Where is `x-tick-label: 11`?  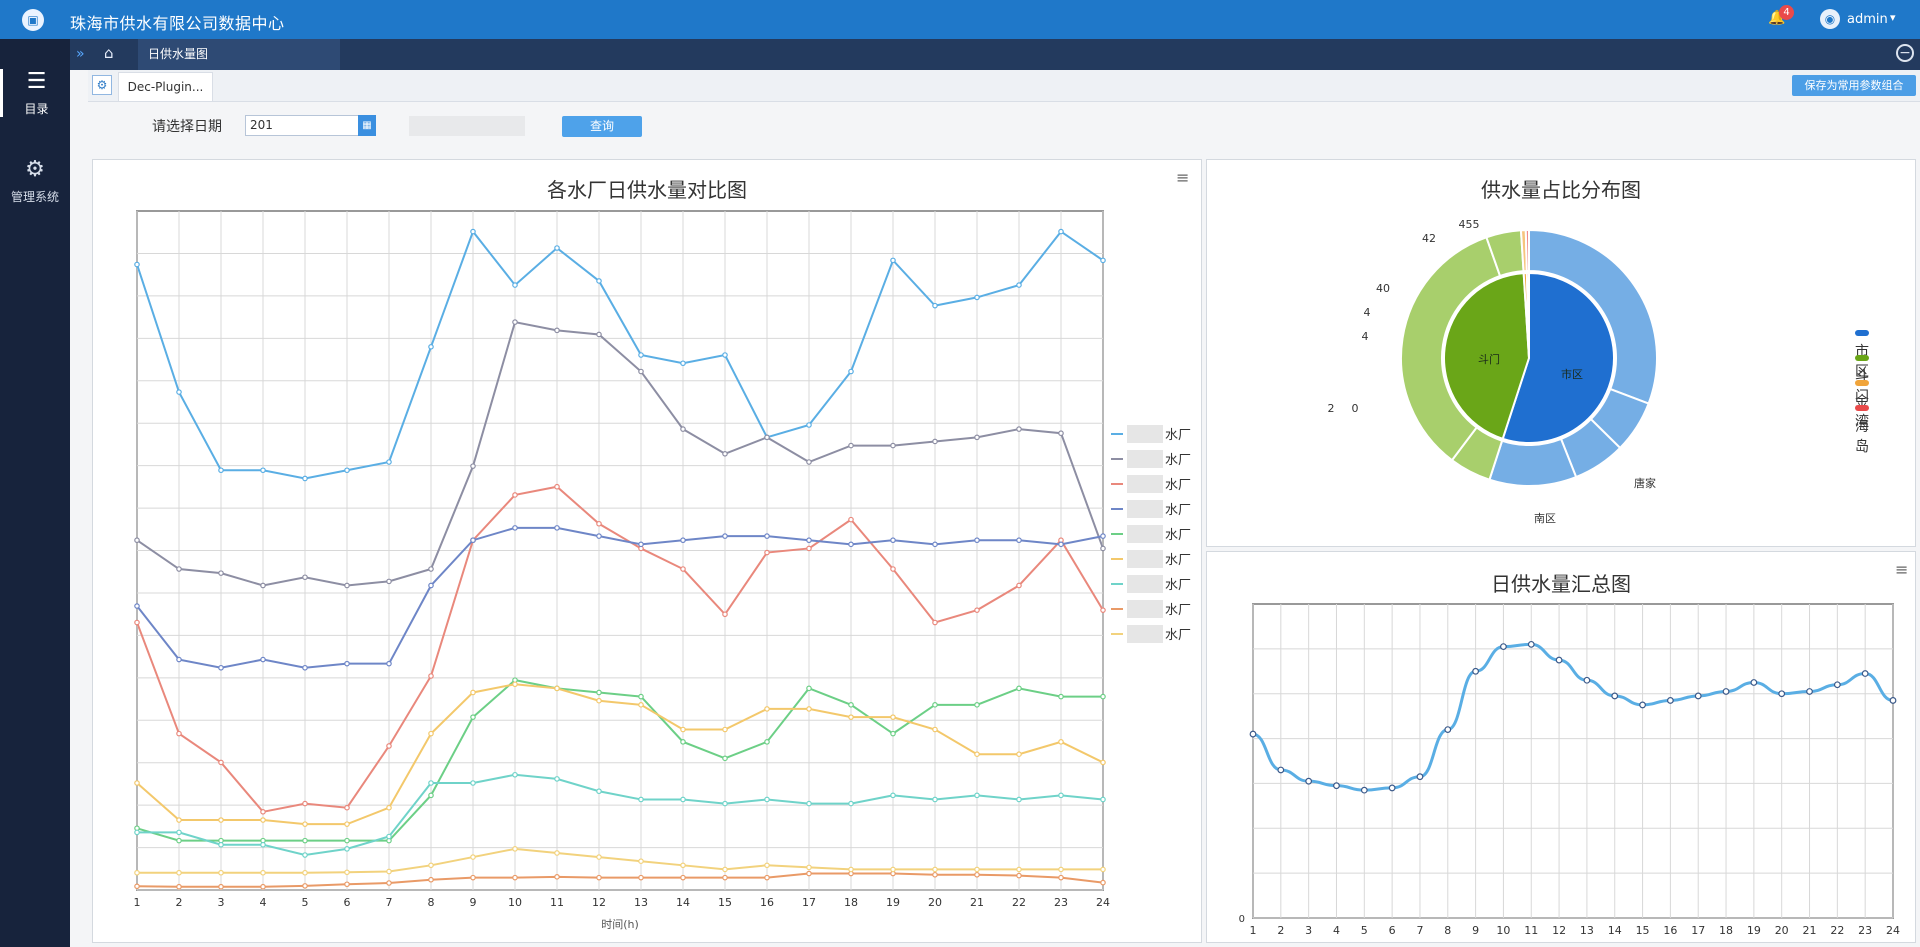 x-tick-label: 11 is located at coordinates (1531, 930).